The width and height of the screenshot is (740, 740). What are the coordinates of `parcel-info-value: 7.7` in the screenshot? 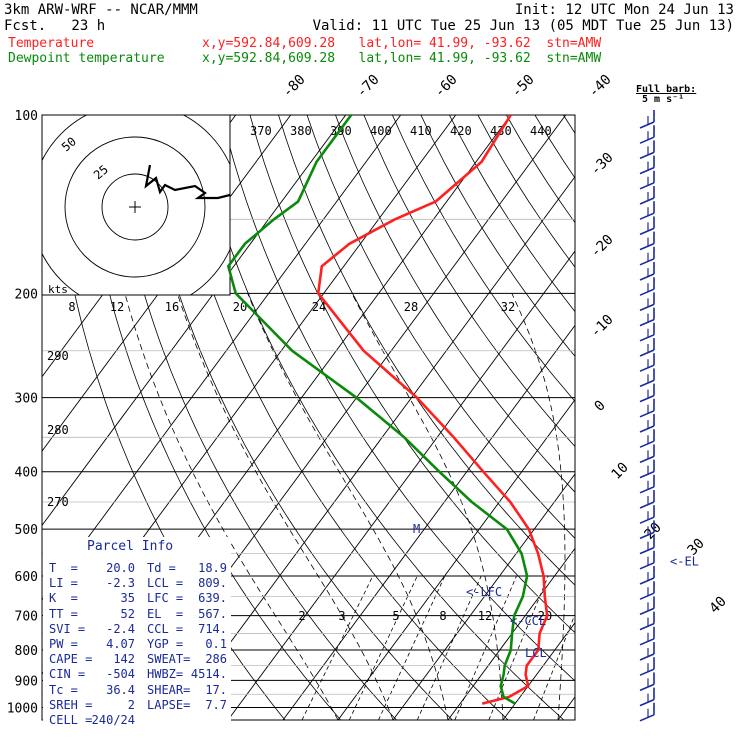 It's located at (216, 704).